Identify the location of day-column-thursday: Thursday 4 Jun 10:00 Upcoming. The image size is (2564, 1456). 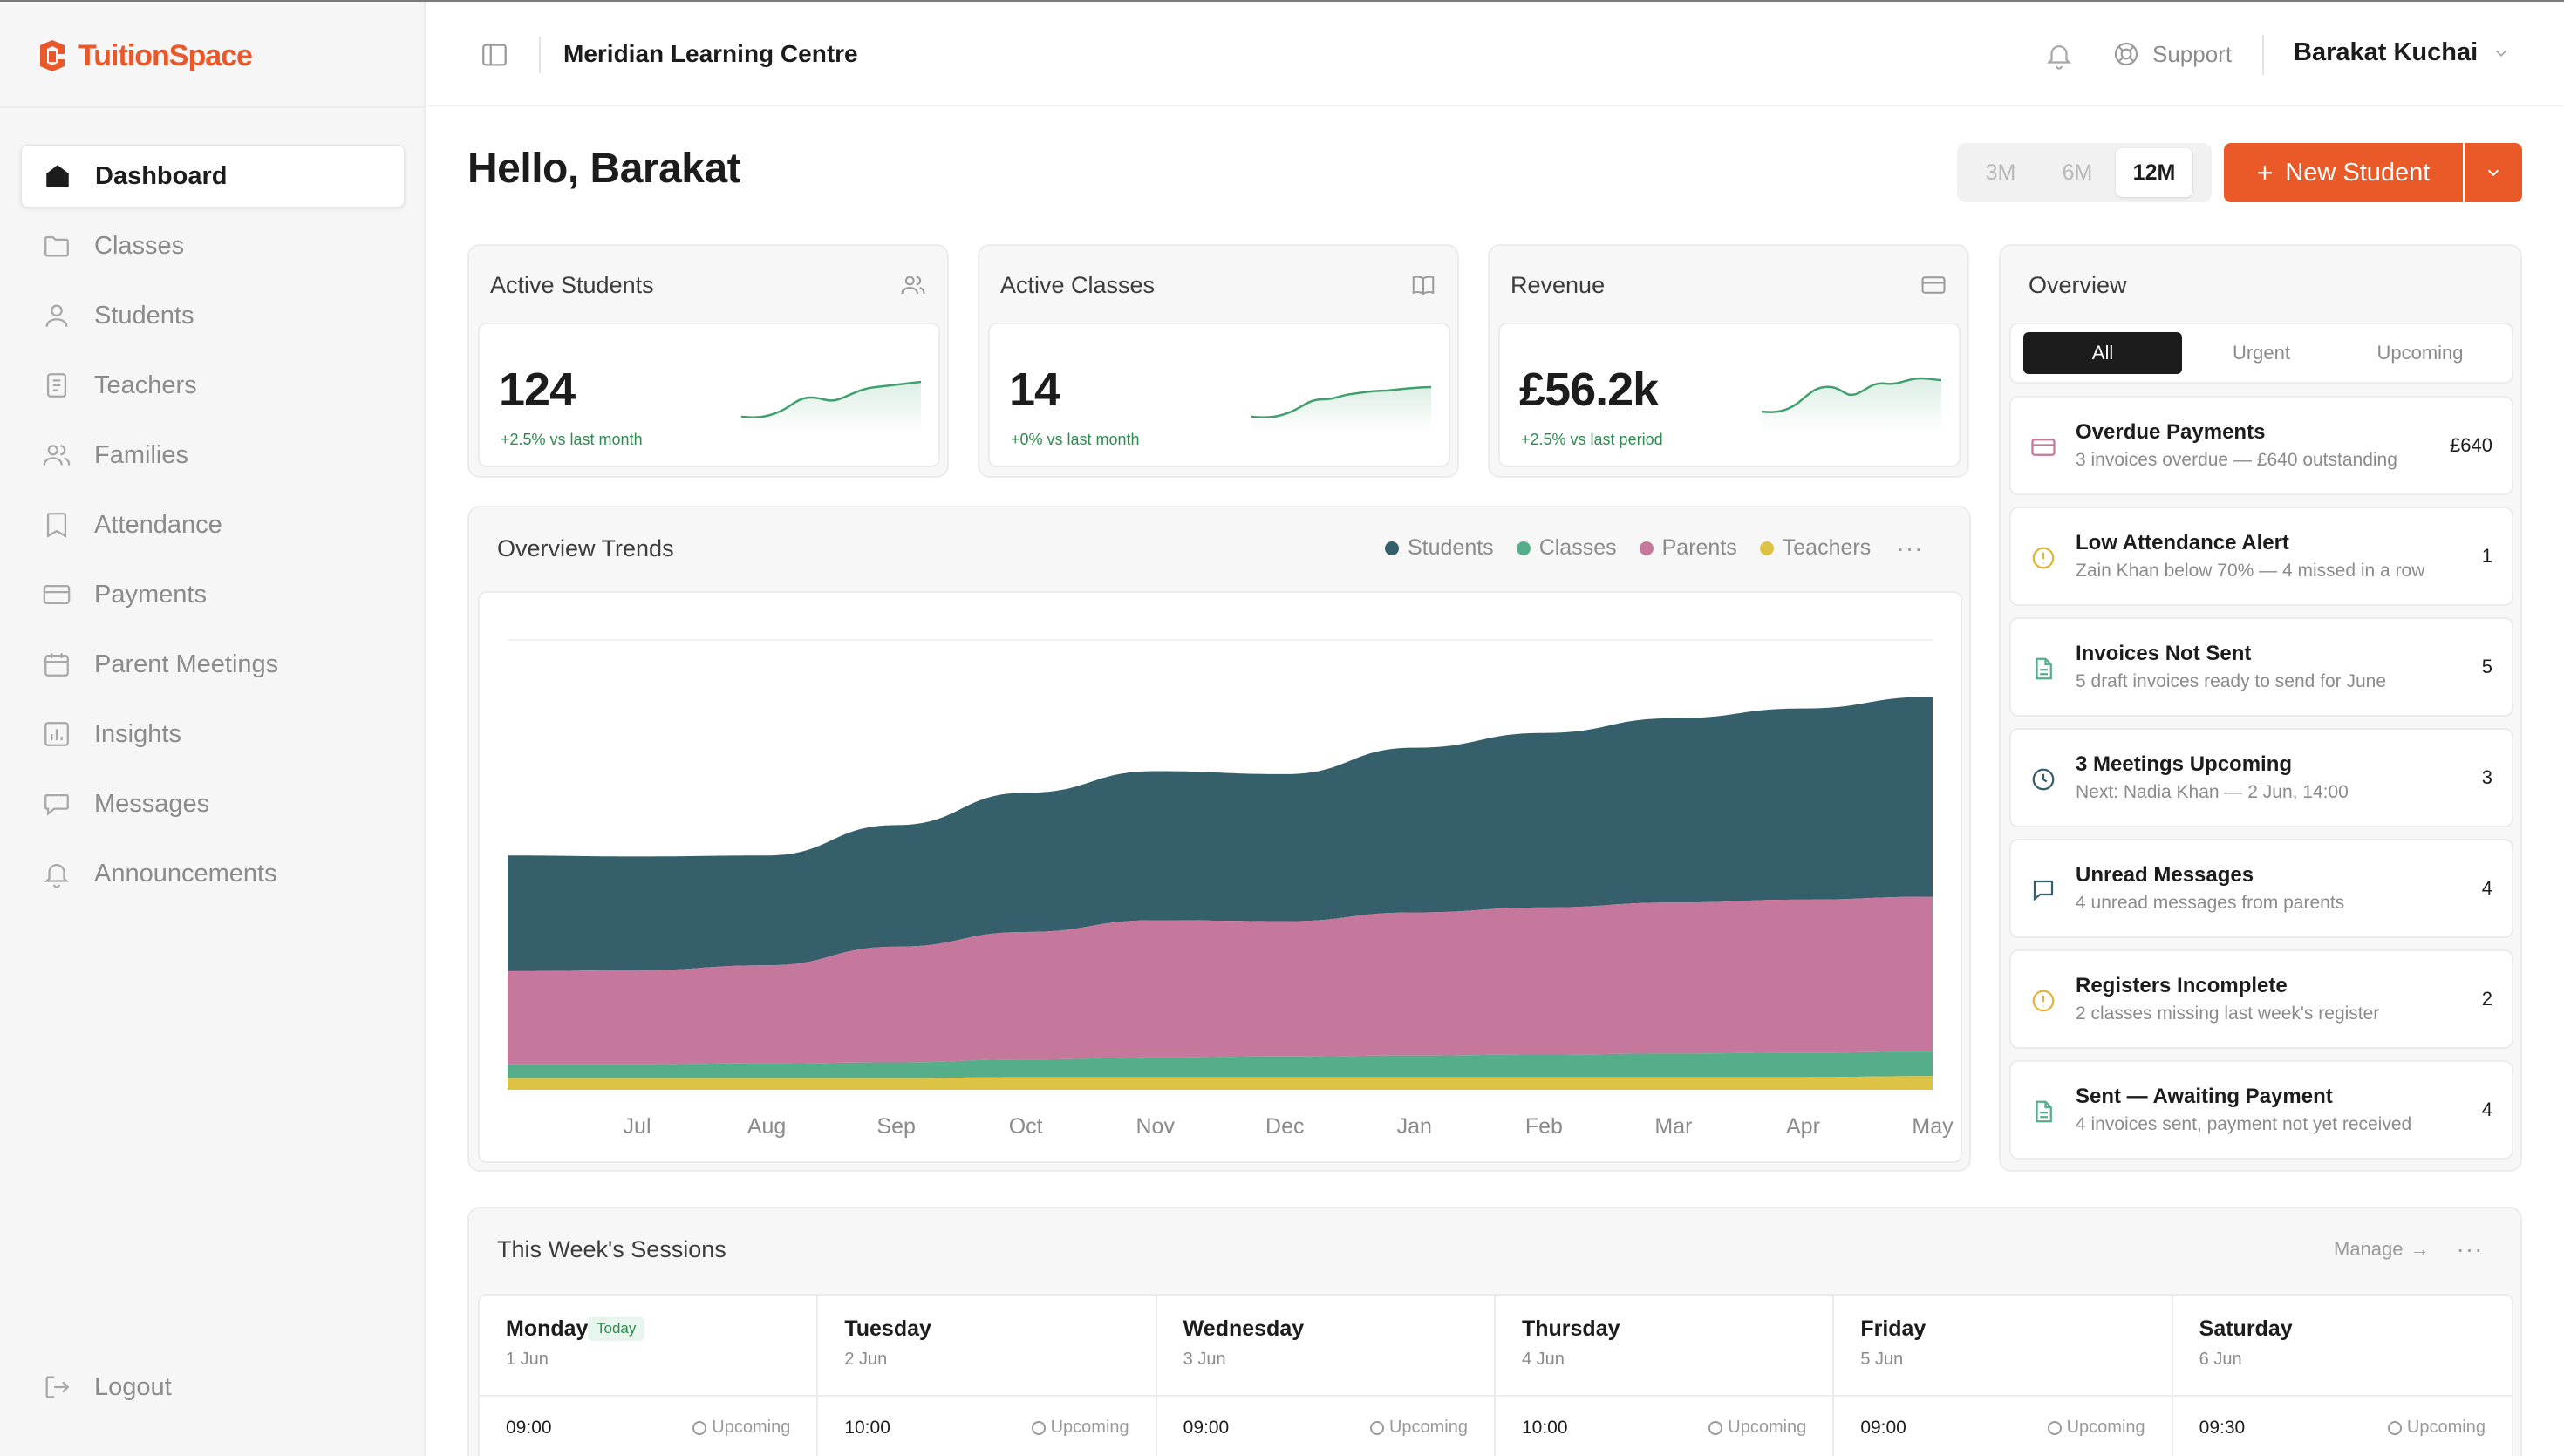
(1665, 1376).